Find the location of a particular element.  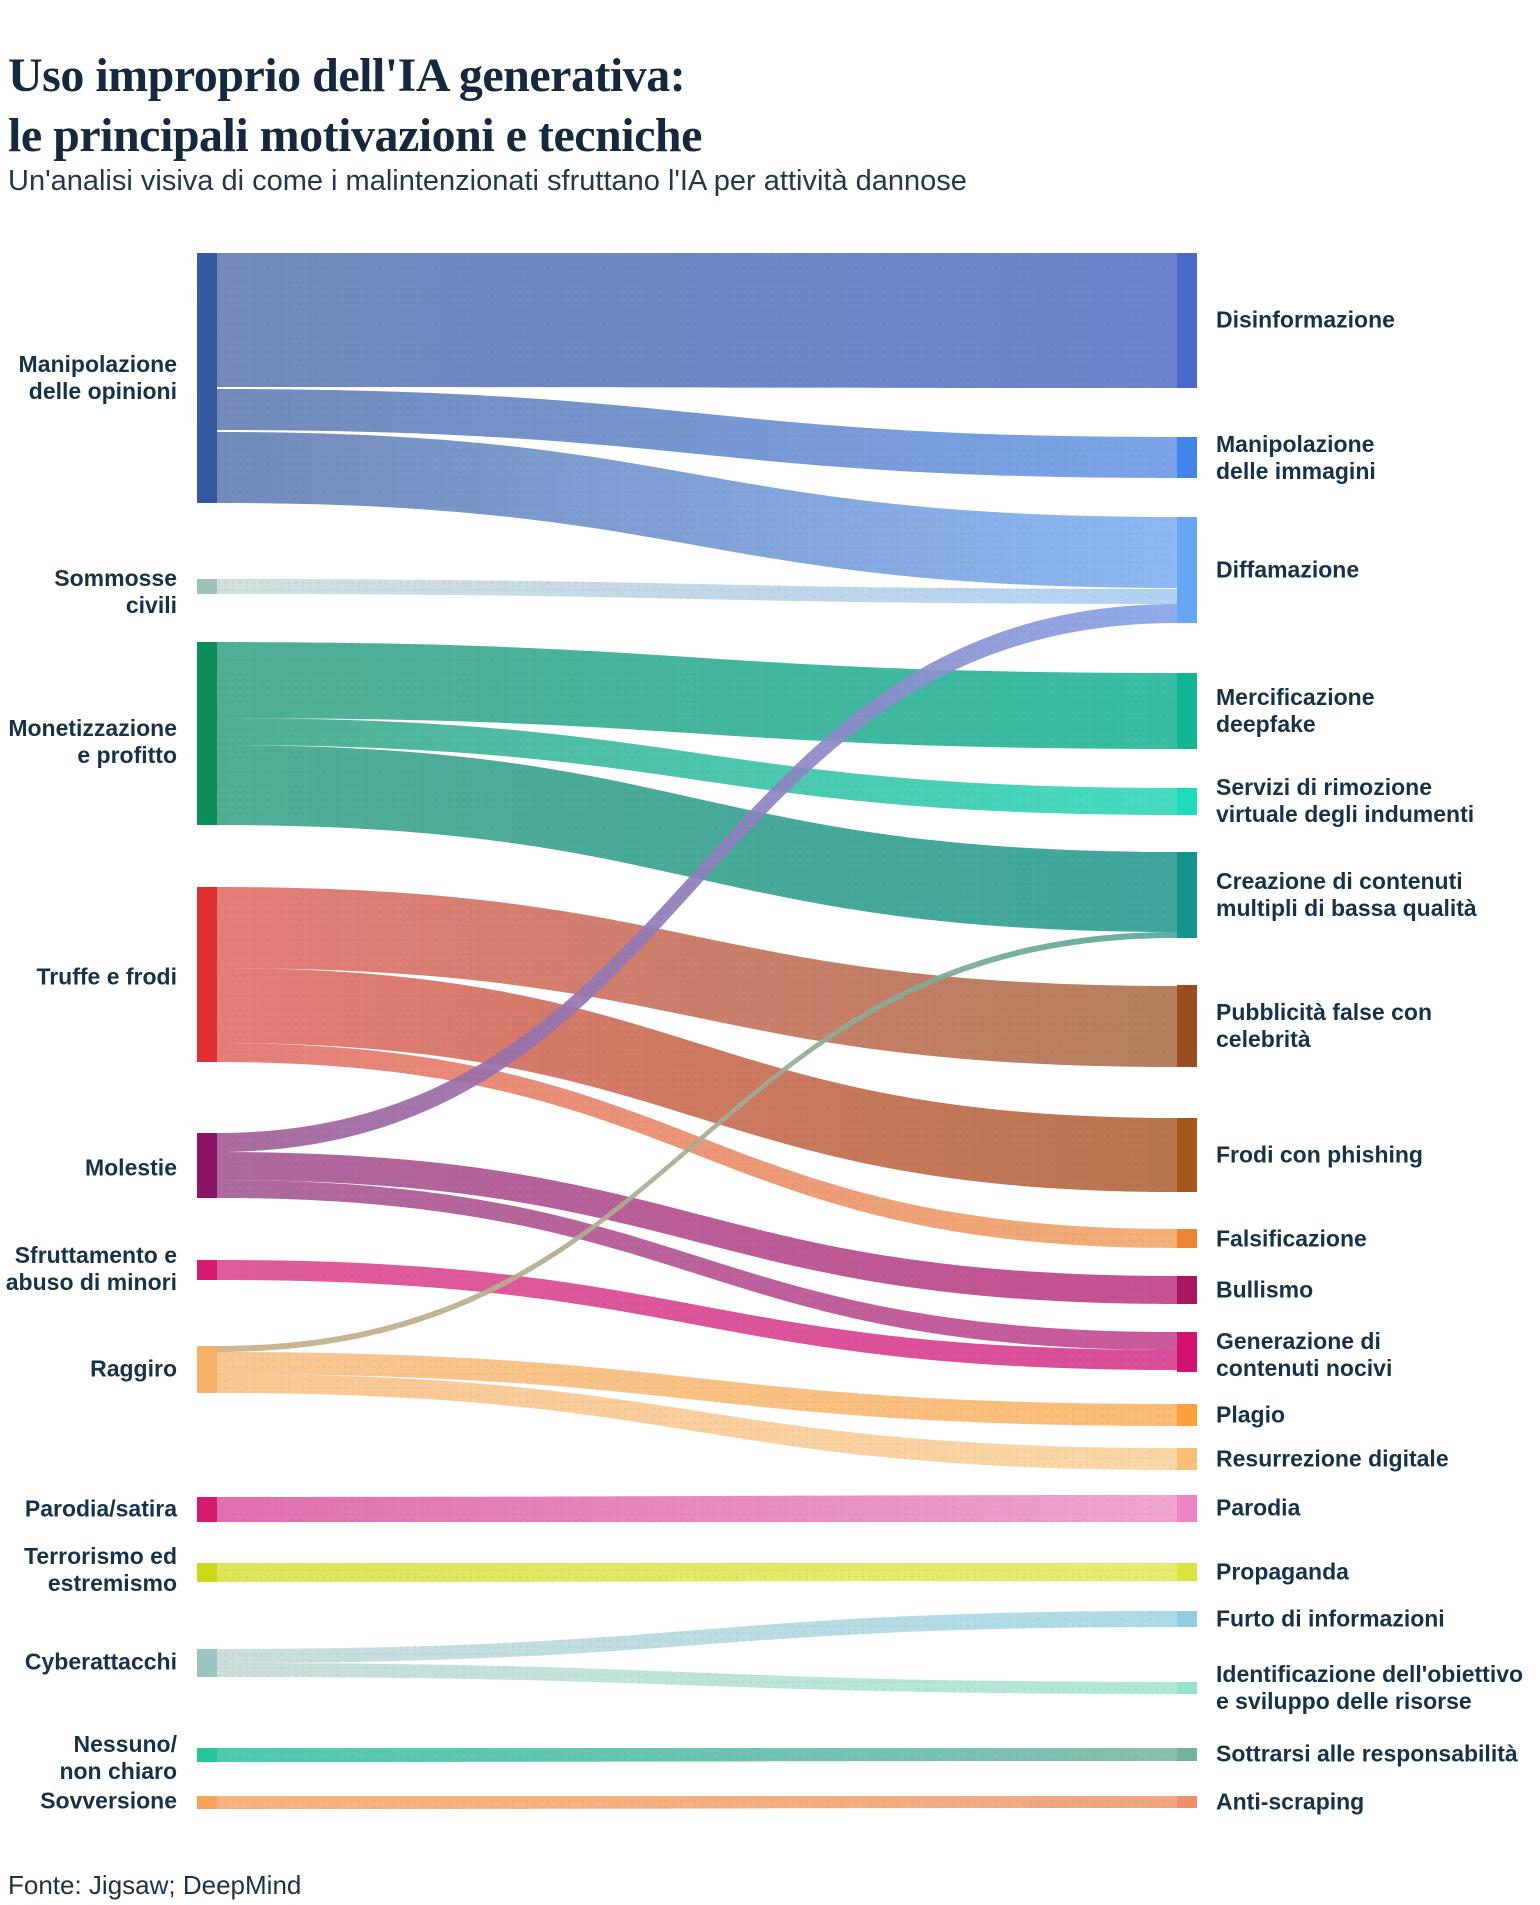

sankey-node-left-raggiro is located at coordinates (207, 1369).